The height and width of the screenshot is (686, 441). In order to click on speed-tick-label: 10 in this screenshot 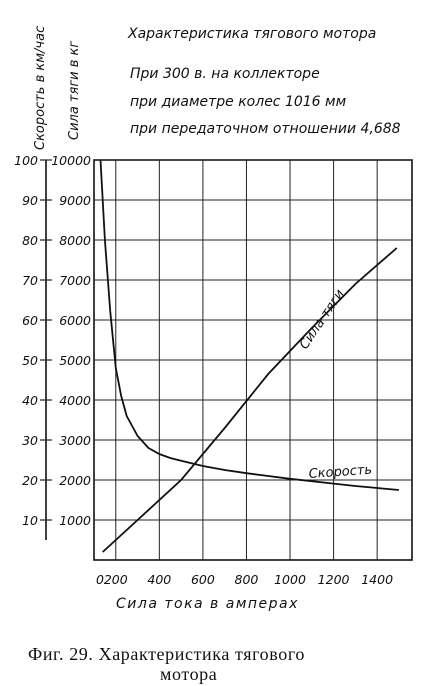, I will do `click(30, 520)`.